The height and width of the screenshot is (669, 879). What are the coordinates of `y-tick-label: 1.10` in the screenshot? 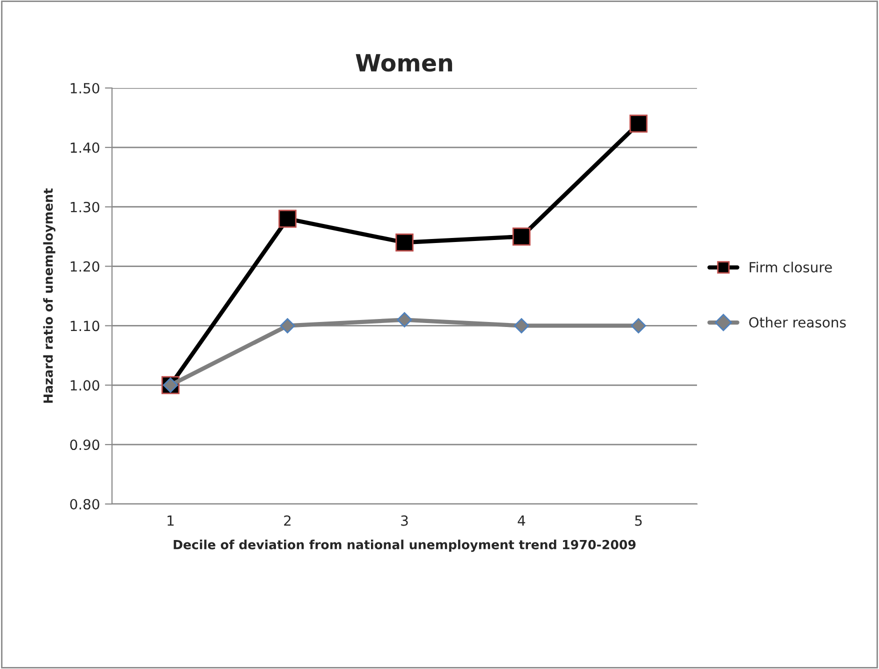 It's located at (85, 326).